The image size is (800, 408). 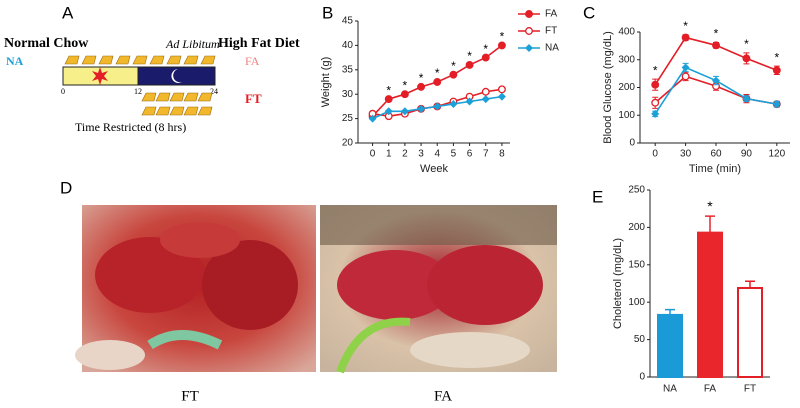 What do you see at coordinates (636, 190) in the screenshot?
I see `y-tick-label: 250` at bounding box center [636, 190].